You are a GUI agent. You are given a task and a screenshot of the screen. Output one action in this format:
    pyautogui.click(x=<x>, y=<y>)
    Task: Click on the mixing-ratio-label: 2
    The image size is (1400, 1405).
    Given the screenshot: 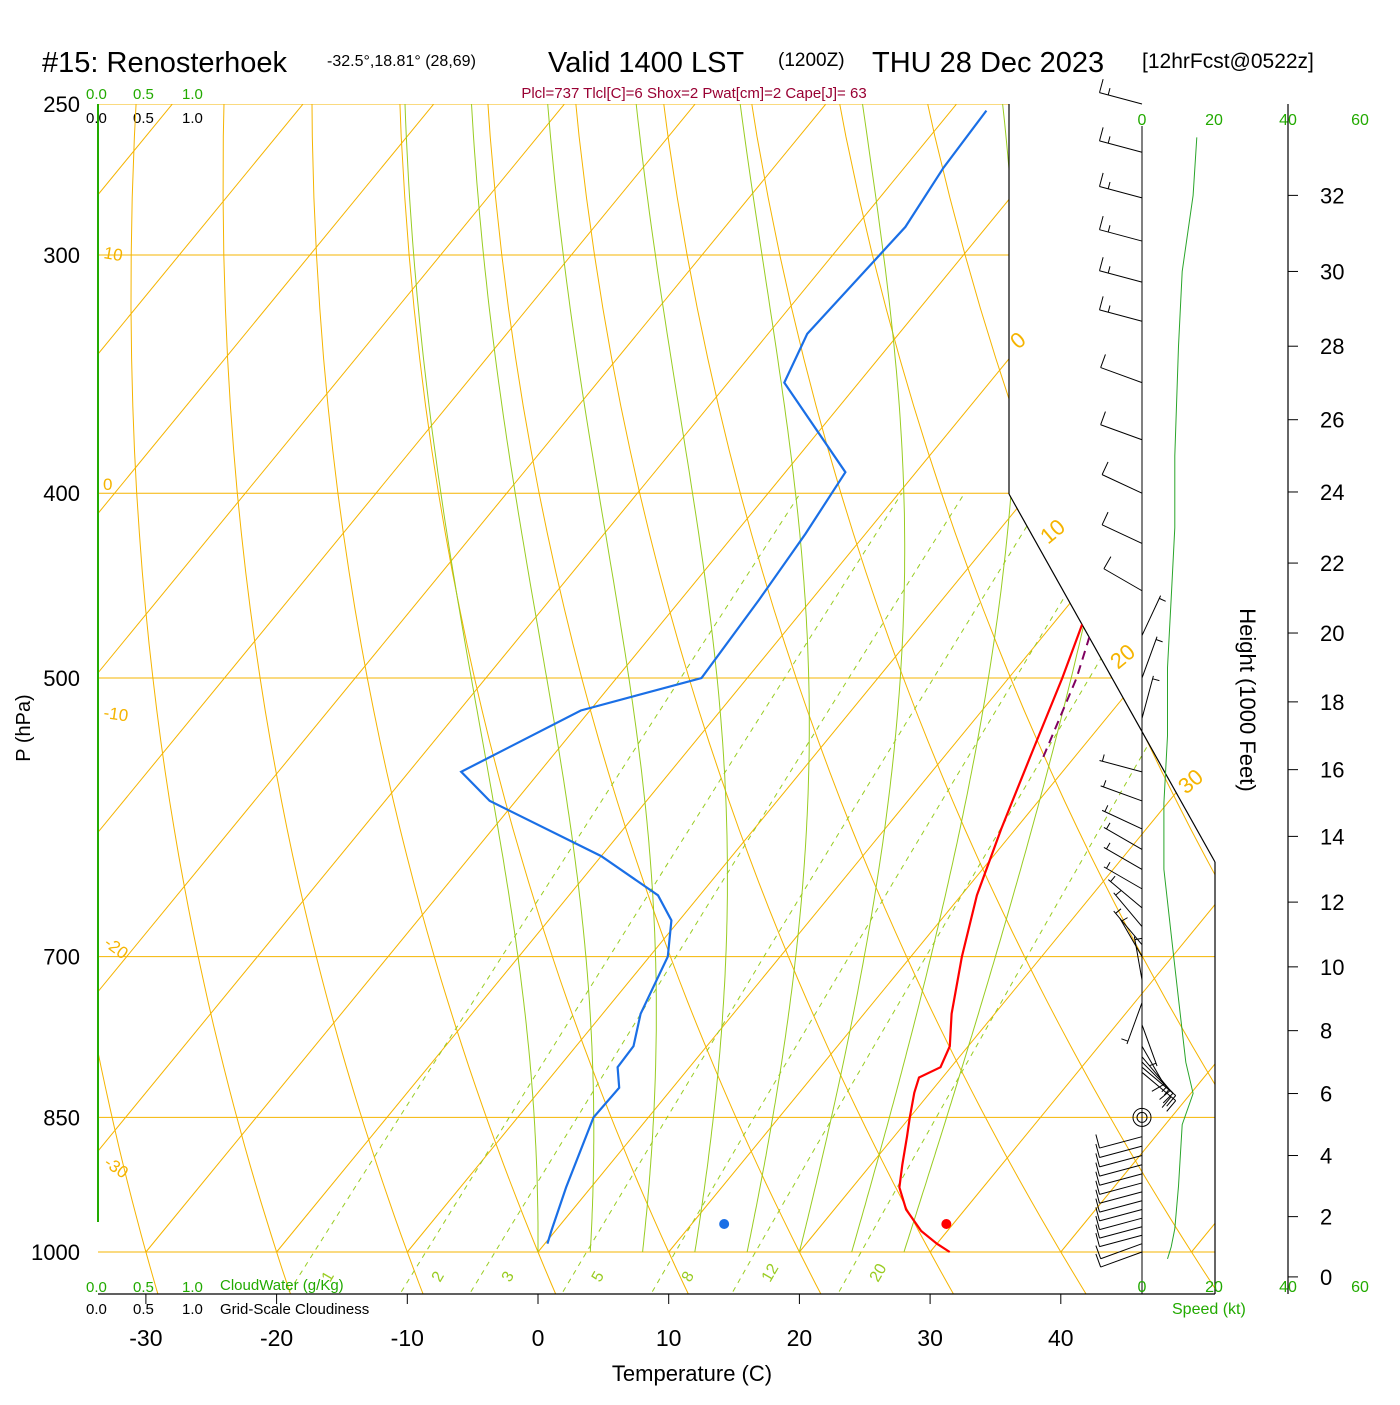 What is the action you would take?
    pyautogui.click(x=438, y=1277)
    